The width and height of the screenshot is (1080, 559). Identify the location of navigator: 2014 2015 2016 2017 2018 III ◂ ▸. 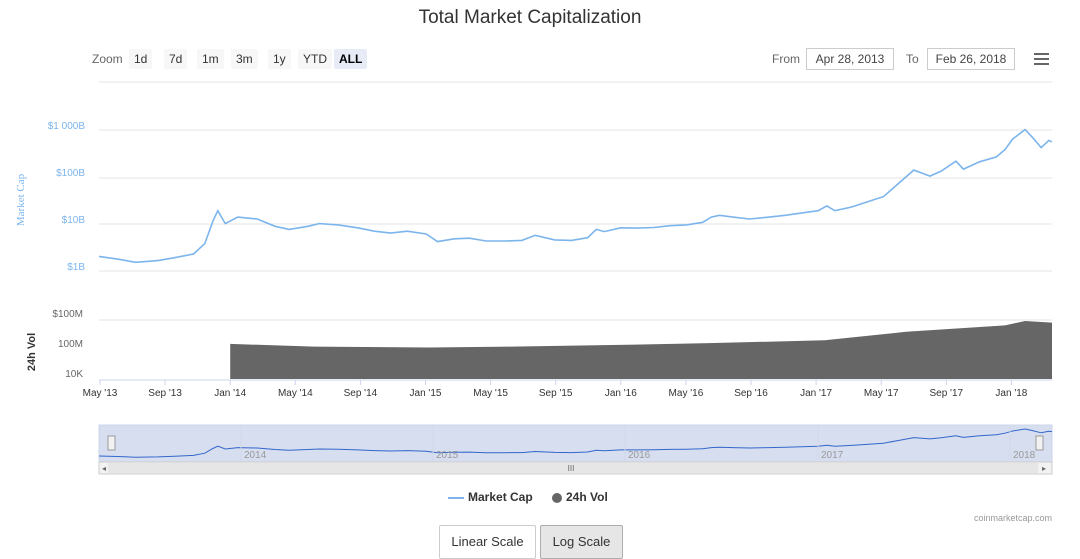
(575, 449).